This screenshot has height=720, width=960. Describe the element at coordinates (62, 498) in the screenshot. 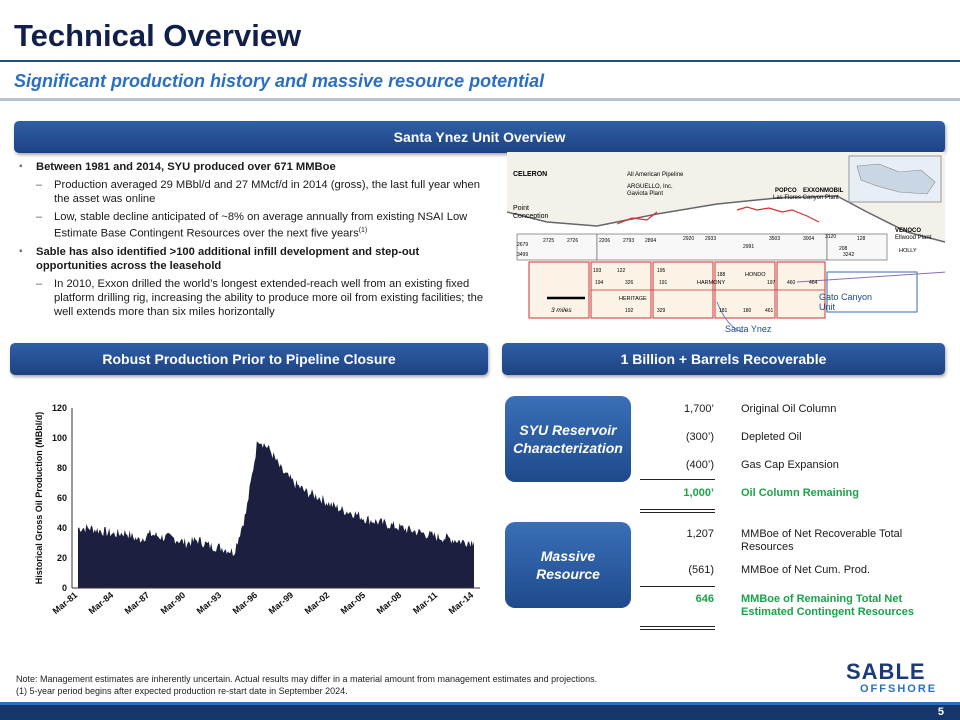

I see `y-tick-label: 60` at that location.